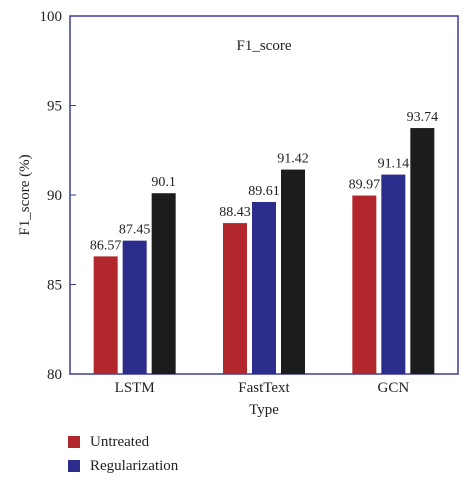  What do you see at coordinates (106, 245) in the screenshot?
I see `bar-value-label: 86.57` at bounding box center [106, 245].